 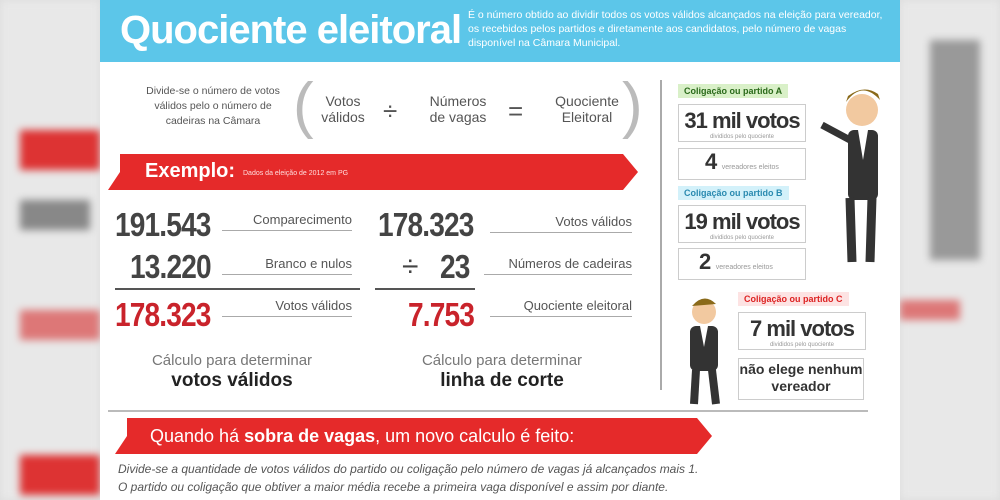 What do you see at coordinates (558, 265) in the screenshot?
I see `row-label: Números de cadeiras` at bounding box center [558, 265].